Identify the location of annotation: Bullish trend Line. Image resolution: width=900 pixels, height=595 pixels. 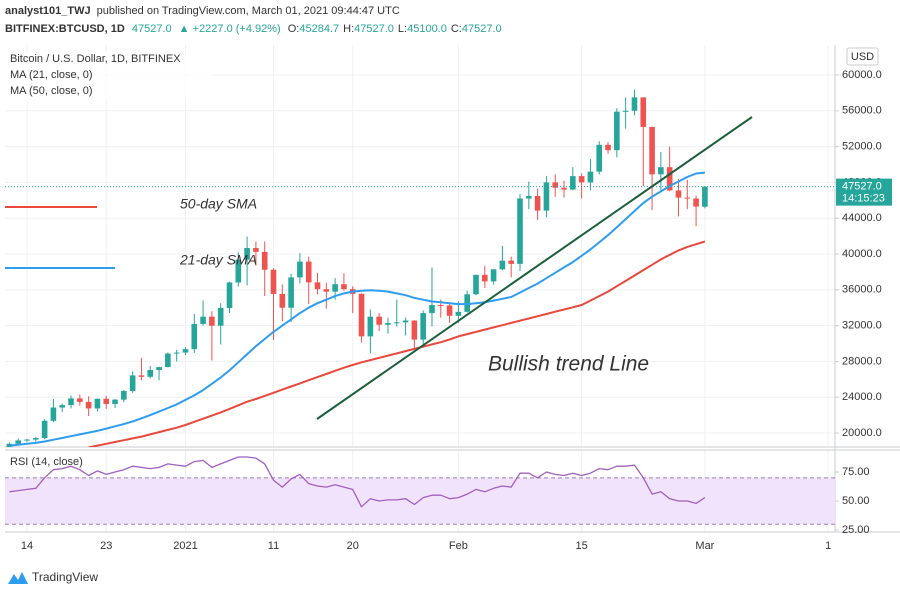
(568, 364).